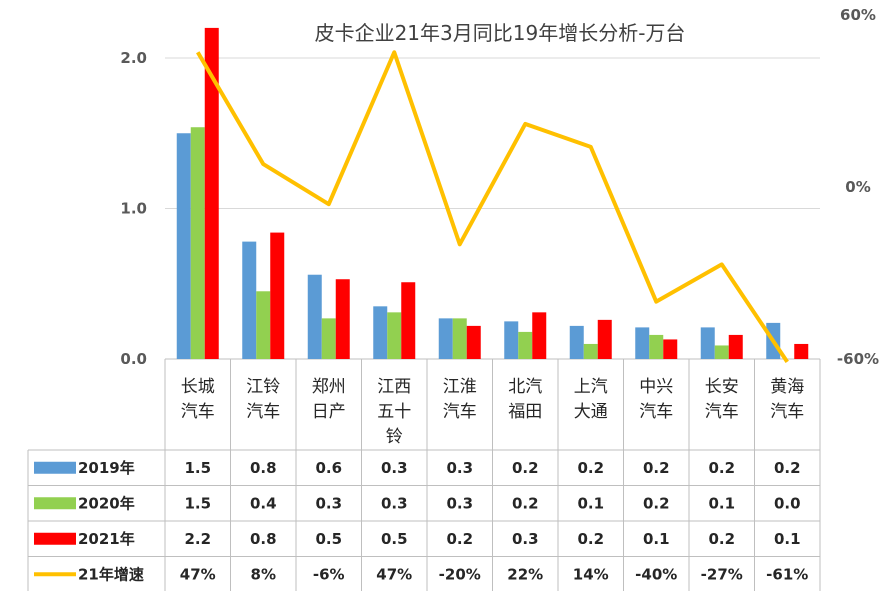  I want to click on category-label: 日产, so click(329, 412).